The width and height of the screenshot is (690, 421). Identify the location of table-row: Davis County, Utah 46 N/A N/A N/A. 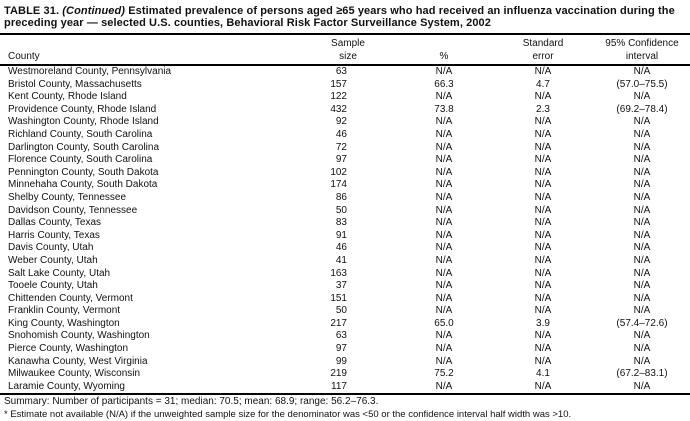
(345, 248).